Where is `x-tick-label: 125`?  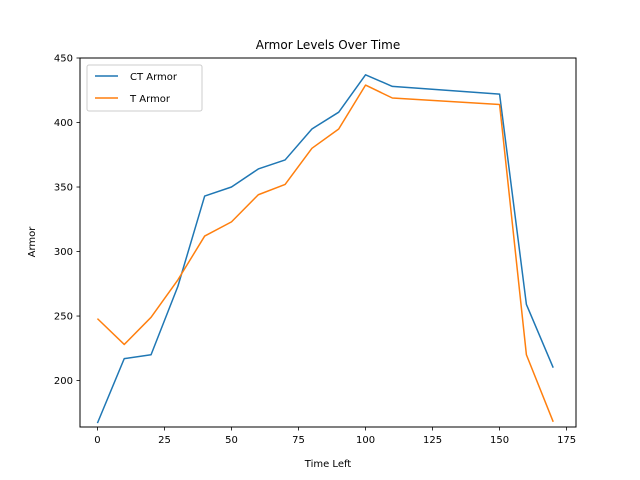 x-tick-label: 125 is located at coordinates (432, 440).